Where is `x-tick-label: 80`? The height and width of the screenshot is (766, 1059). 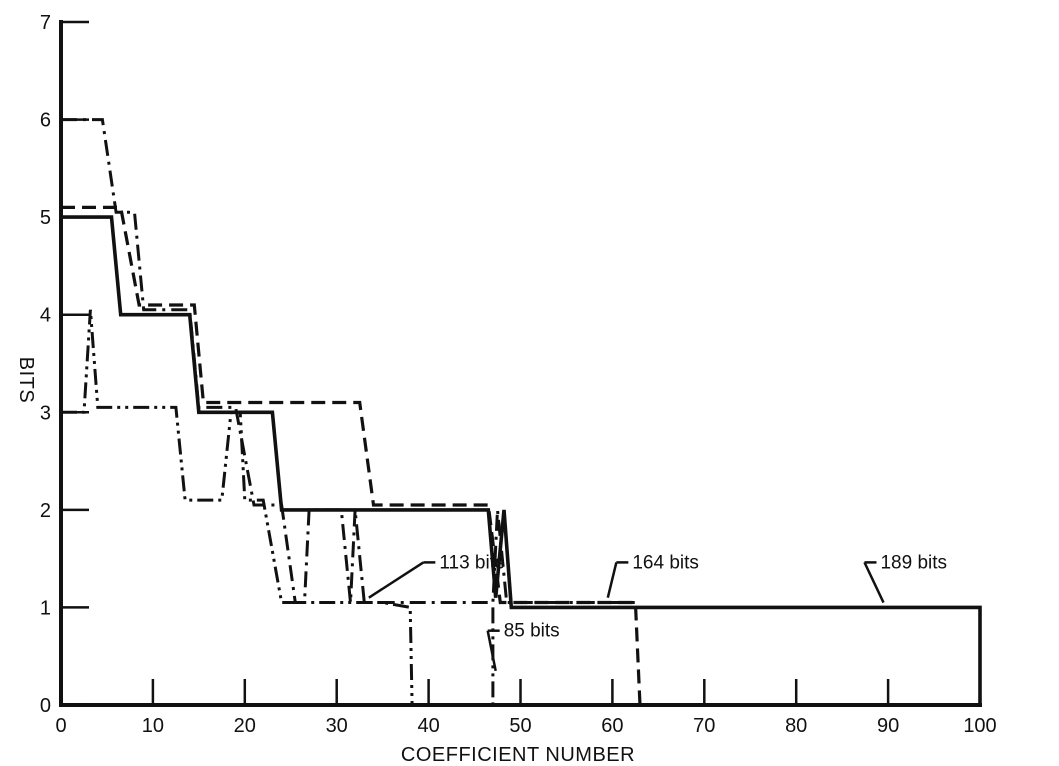
x-tick-label: 80 is located at coordinates (796, 726).